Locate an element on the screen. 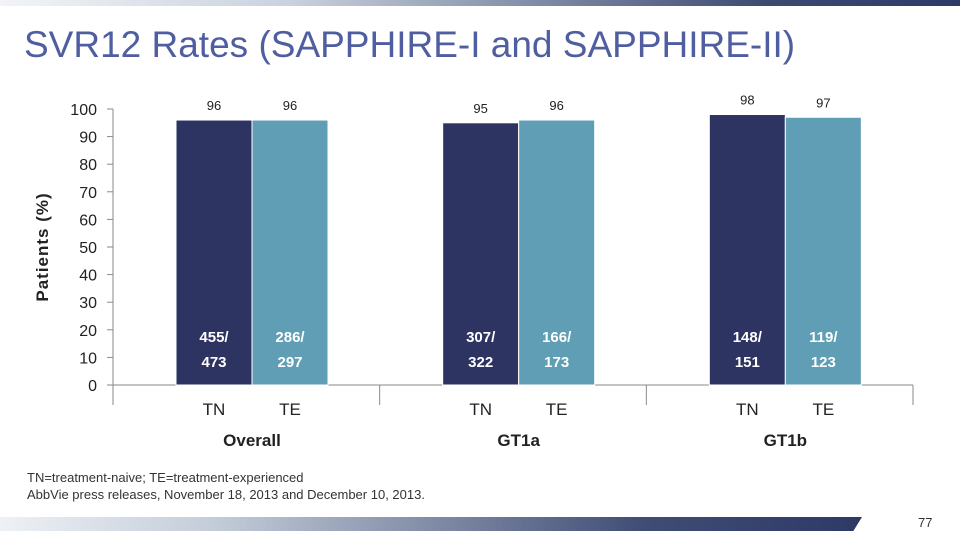 This screenshot has height=540, width=960. bar-te-overall is located at coordinates (290, 252).